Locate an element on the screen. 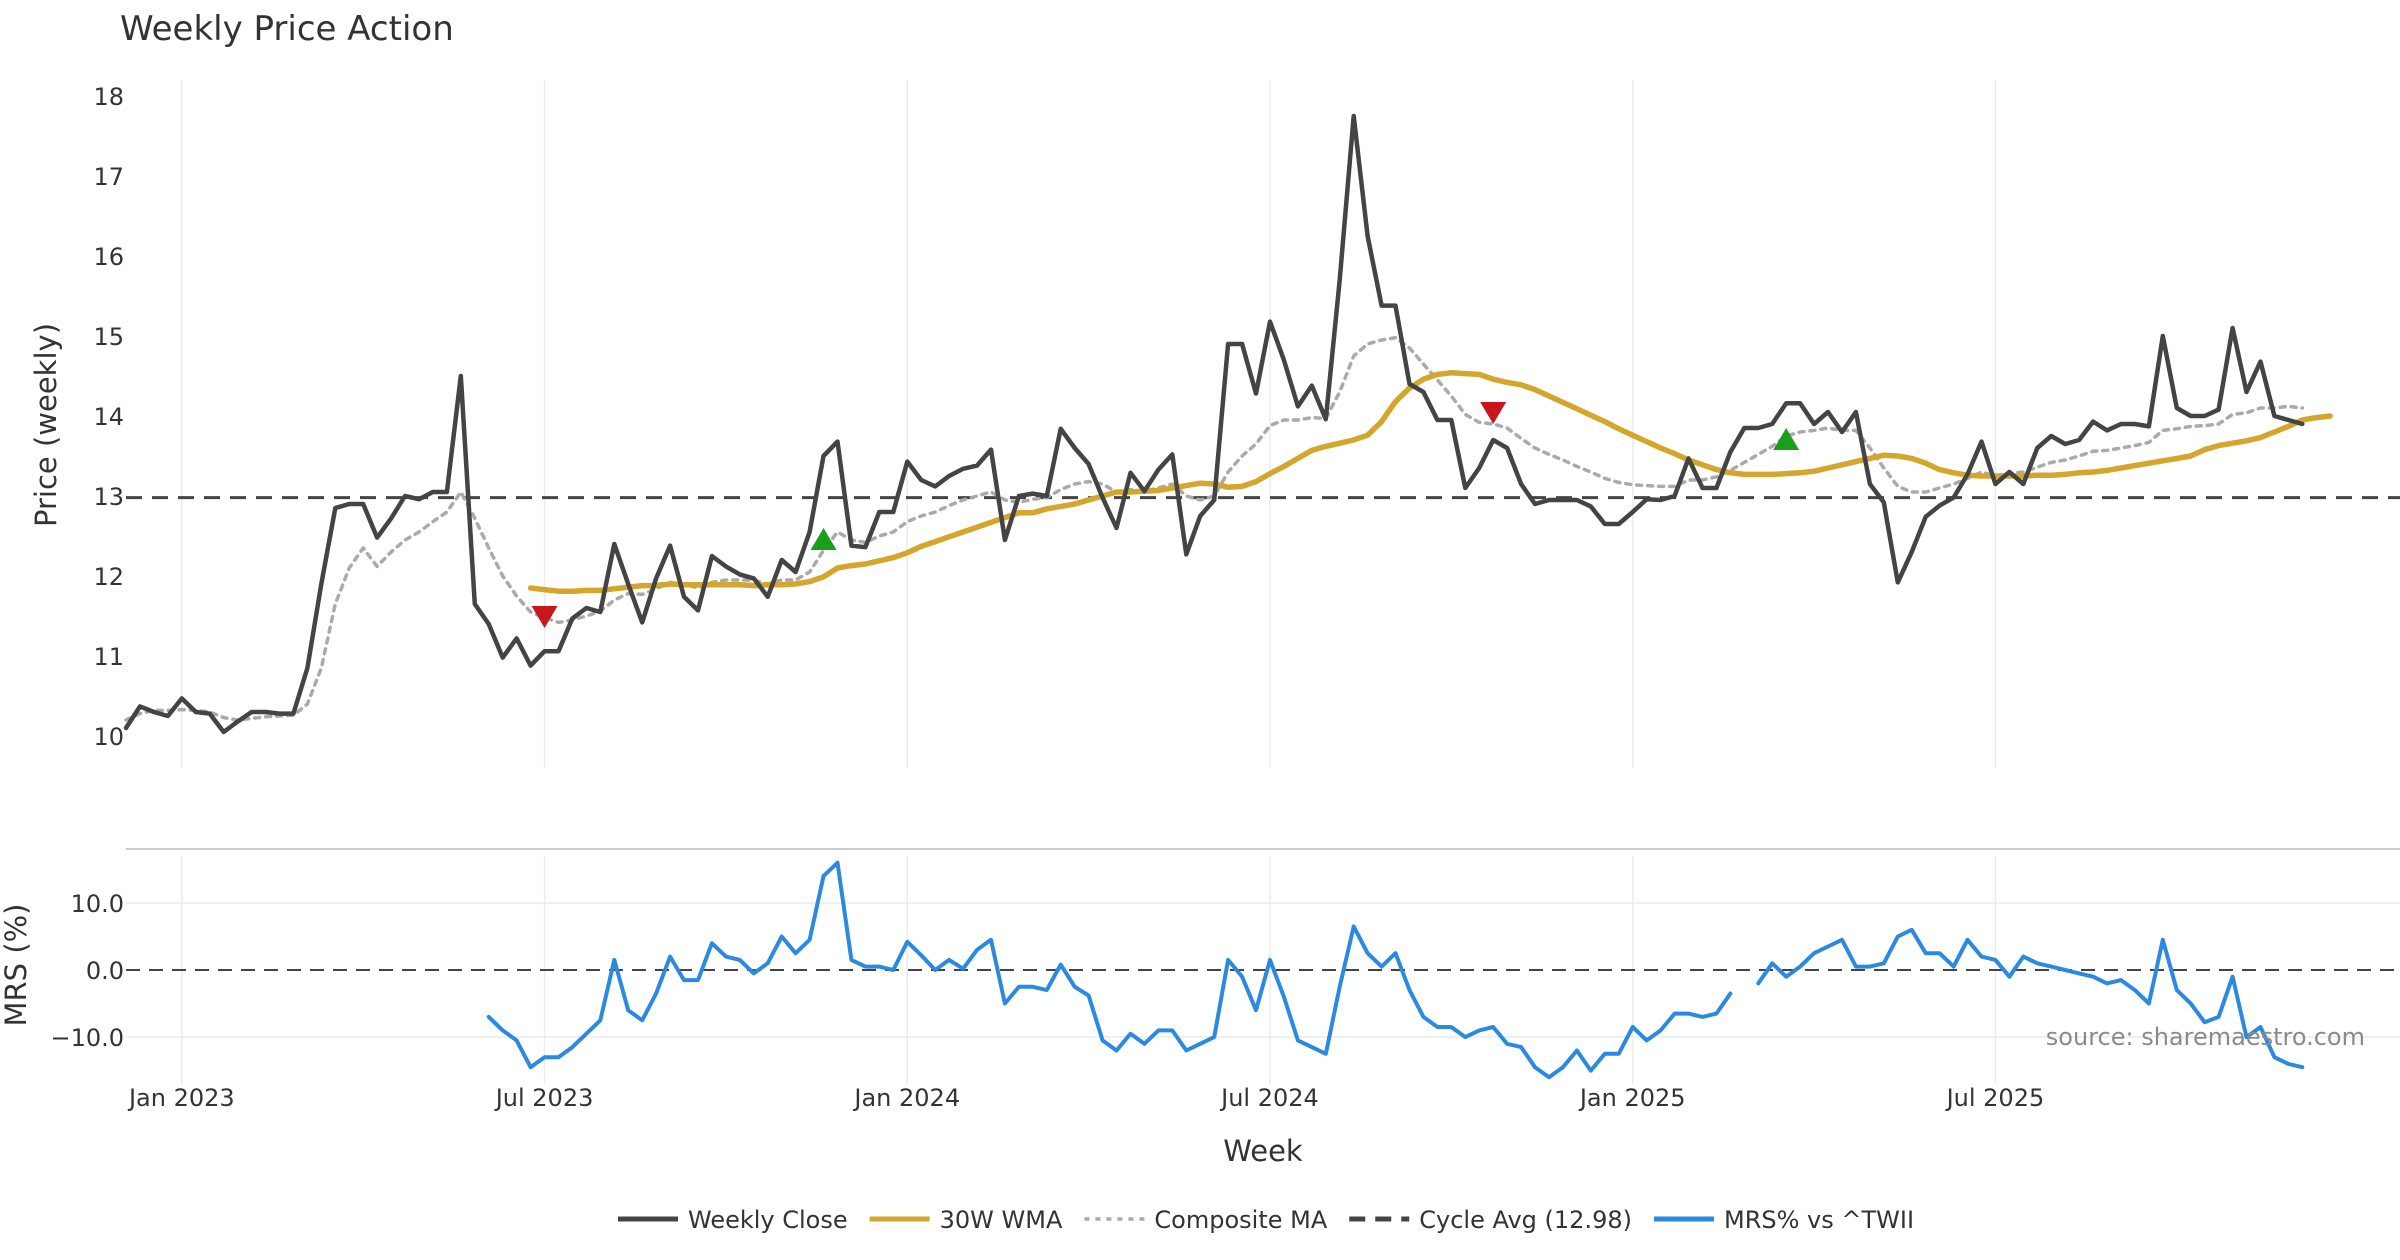 The height and width of the screenshot is (1260, 2400). legend-weekly-close: Weekly Close is located at coordinates (733, 1220).